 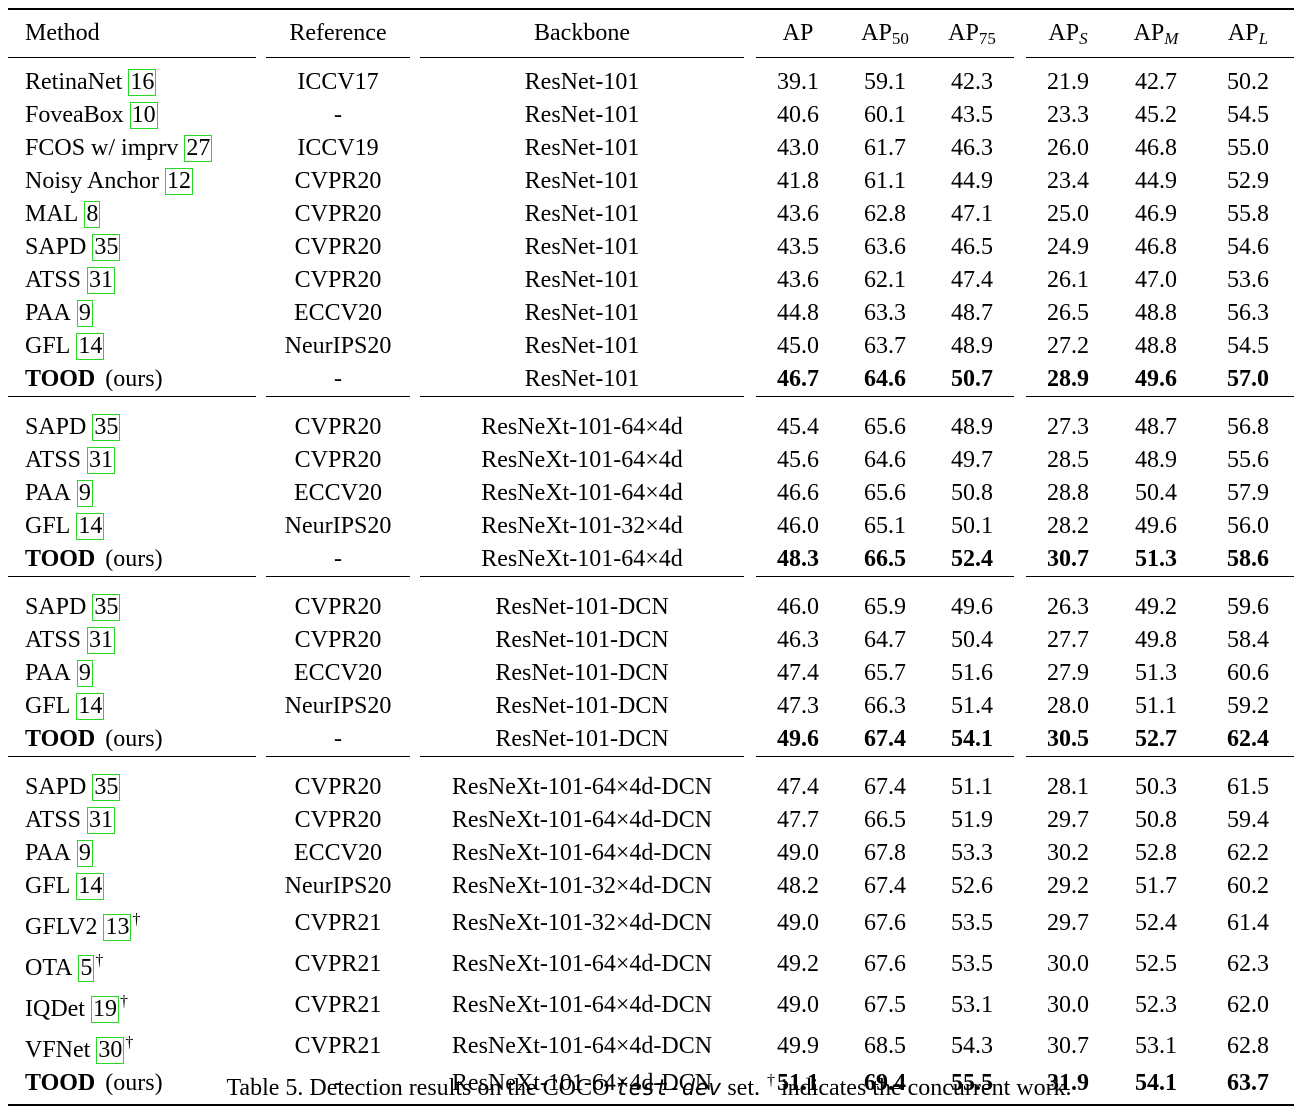 I want to click on backbone-cell: ResNeXt-101-32×4d-DCN, so click(x=582, y=923).